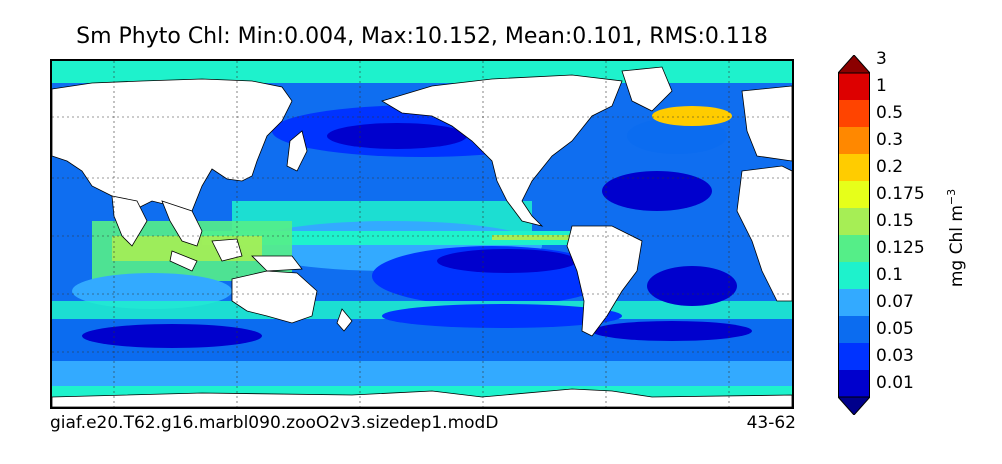 This screenshot has width=1002, height=464. I want to click on colorbar-tick-label: 0.07, so click(895, 301).